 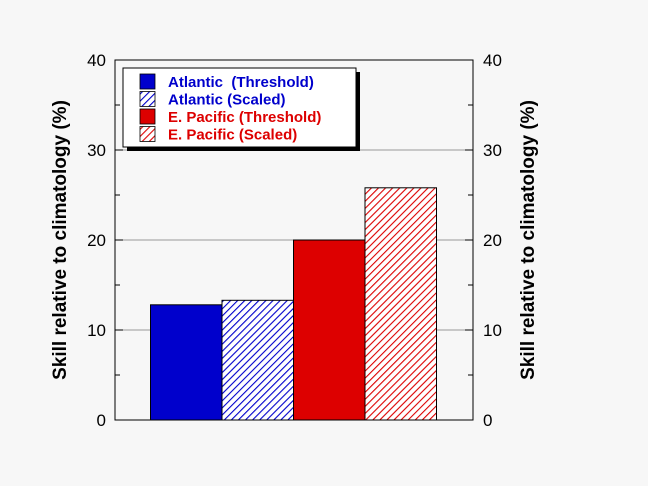 I want to click on y-axis-title-left: Skill relative to climatology (%), so click(x=60, y=240).